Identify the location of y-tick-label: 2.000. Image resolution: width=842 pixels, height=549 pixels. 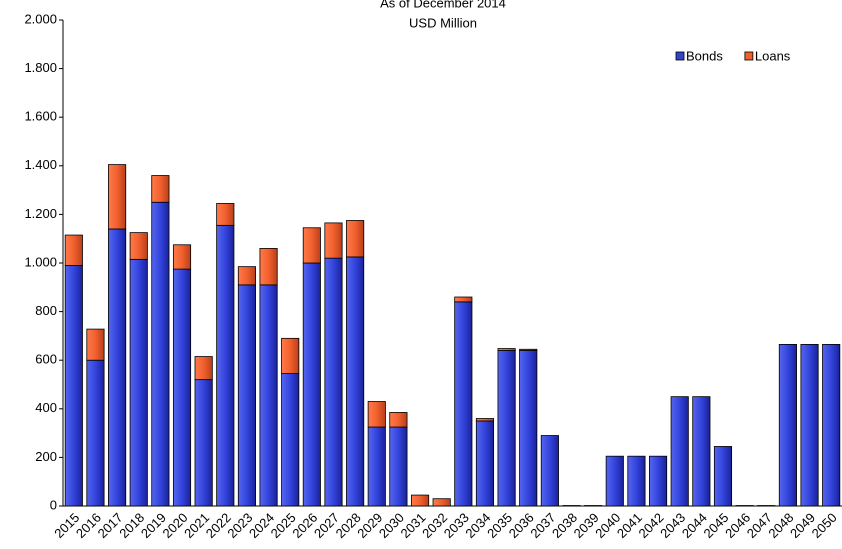
(40, 18).